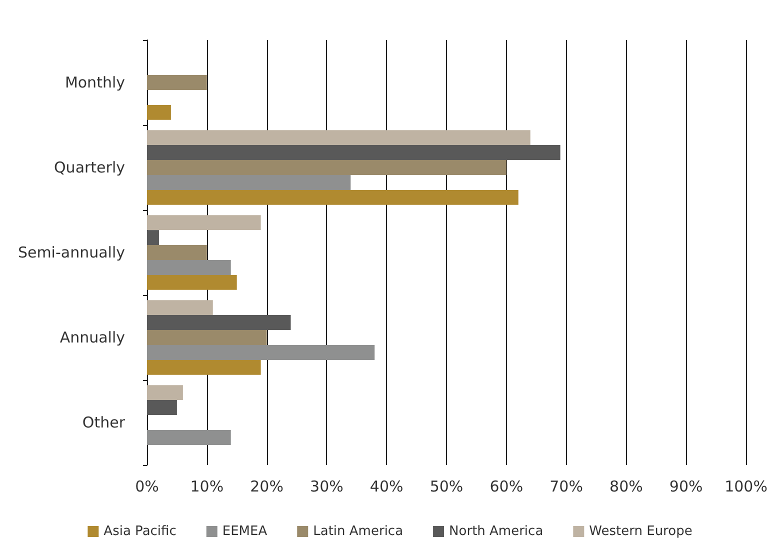  I want to click on x-tick-label: 90%, so click(686, 487).